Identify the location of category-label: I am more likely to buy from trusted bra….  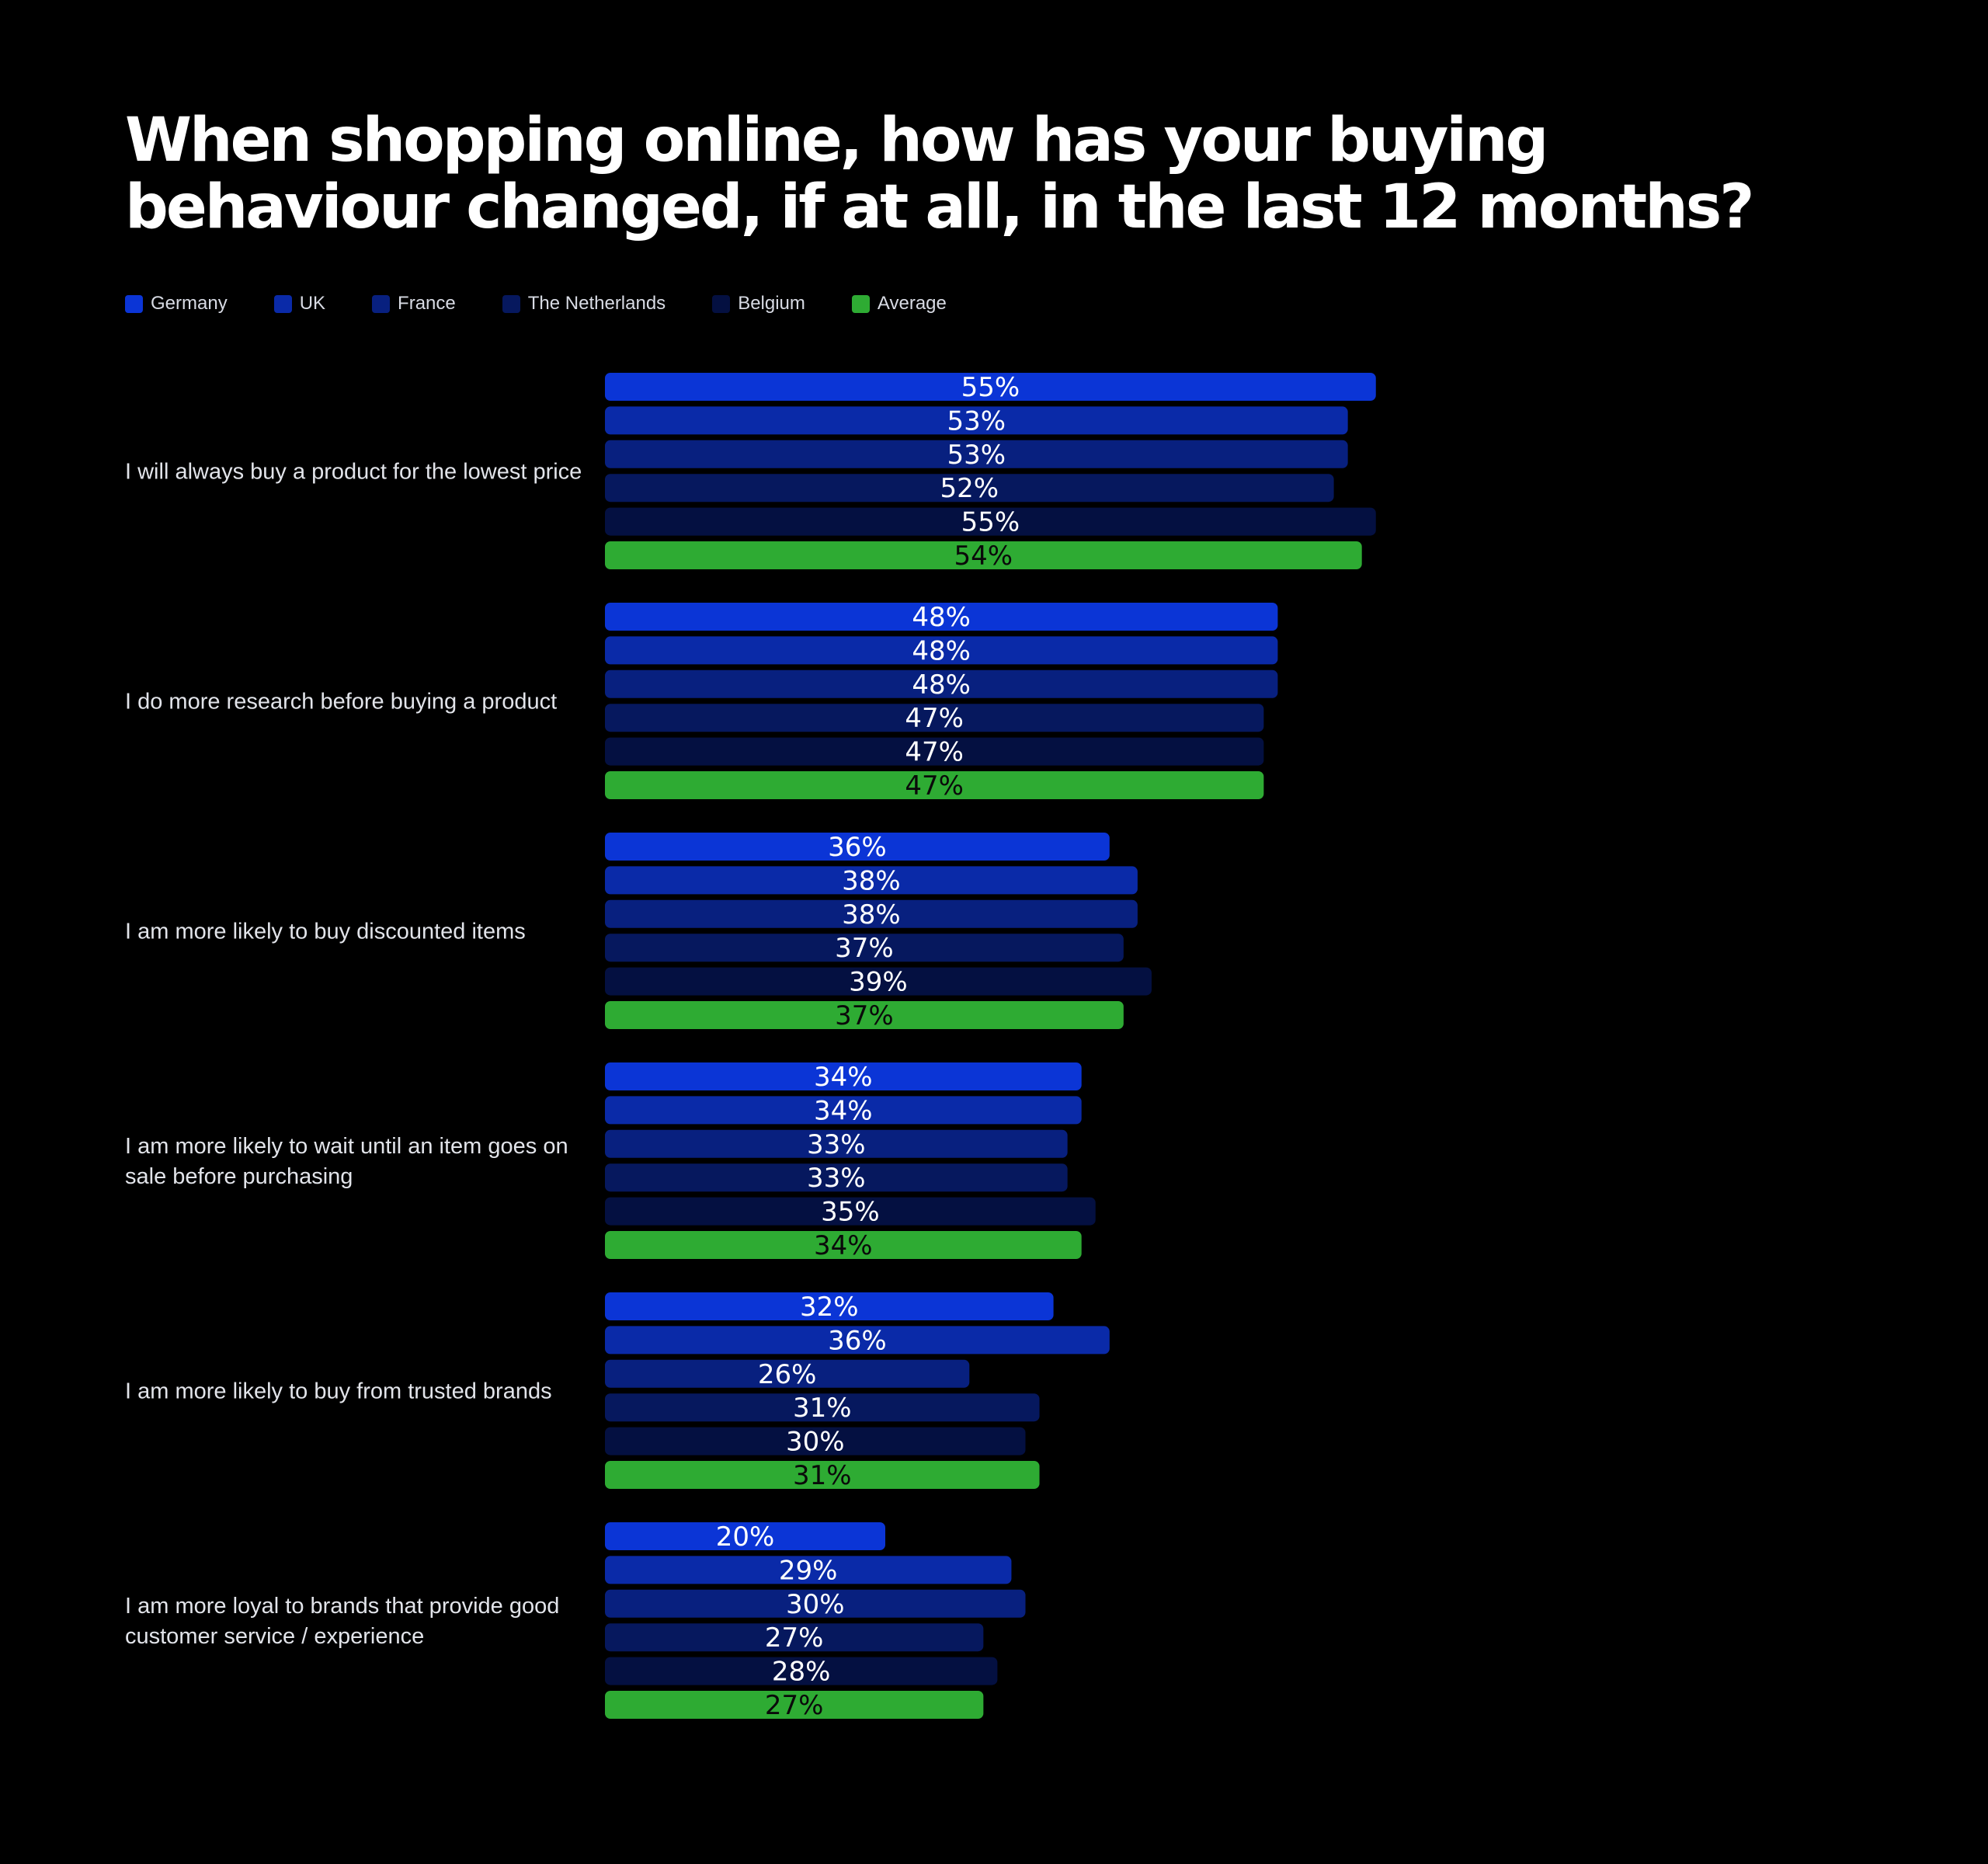
(338, 1391).